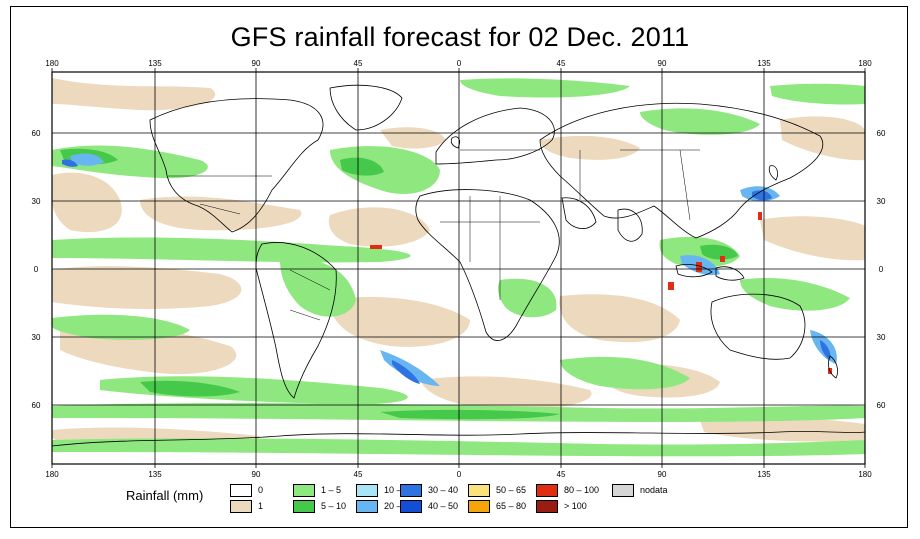  What do you see at coordinates (443, 506) in the screenshot?
I see `legend-label-7: 40 – 50` at bounding box center [443, 506].